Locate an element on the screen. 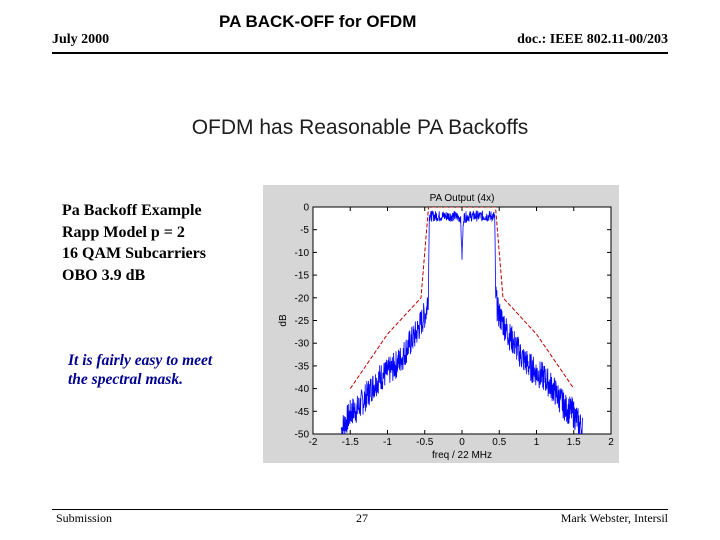  y-axis-label: dB is located at coordinates (283, 320).